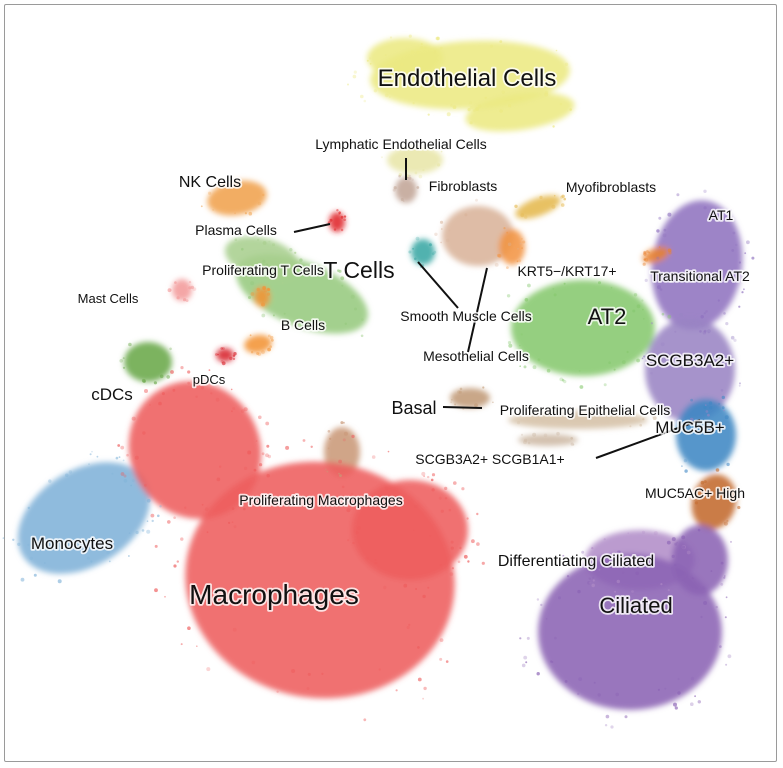 The width and height of the screenshot is (783, 768). I want to click on cluster-points-macrophages, so click(194, 447).